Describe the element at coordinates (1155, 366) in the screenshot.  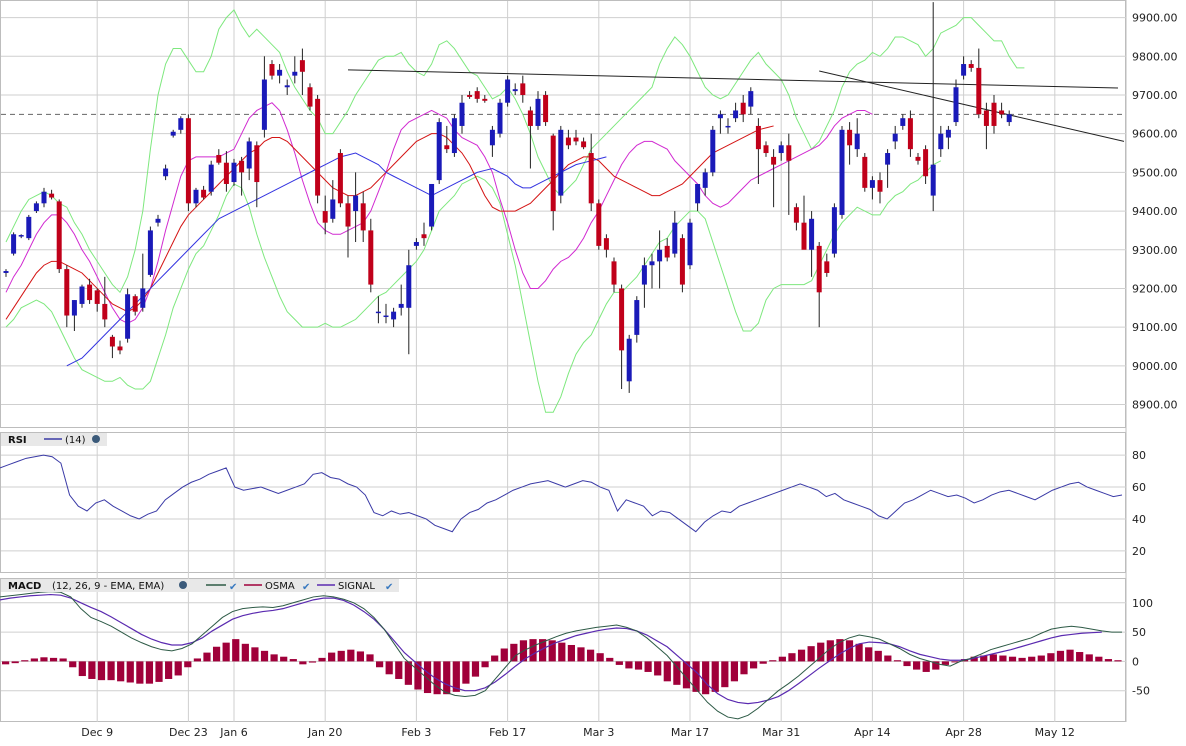
I see `price-tick-label: 9000.00` at that location.